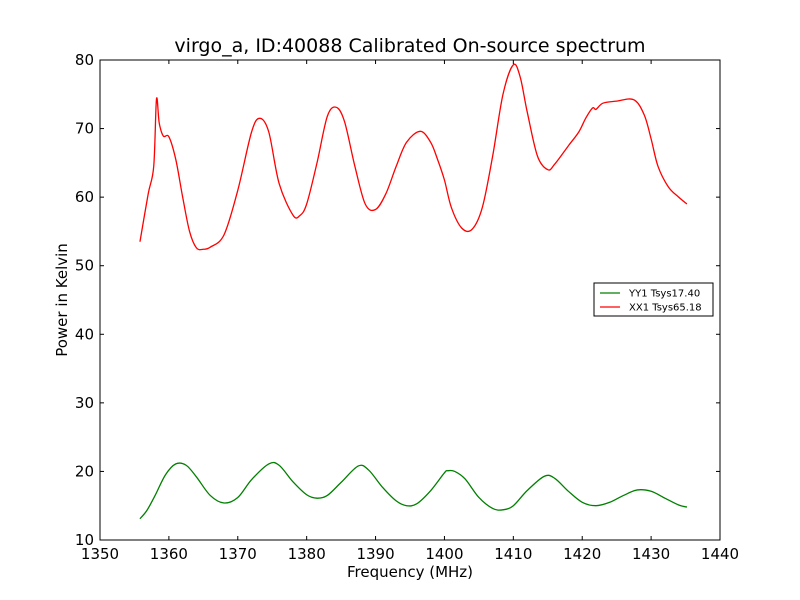  Describe the element at coordinates (307, 554) in the screenshot. I see `x-tick-label-3: 1380` at that location.